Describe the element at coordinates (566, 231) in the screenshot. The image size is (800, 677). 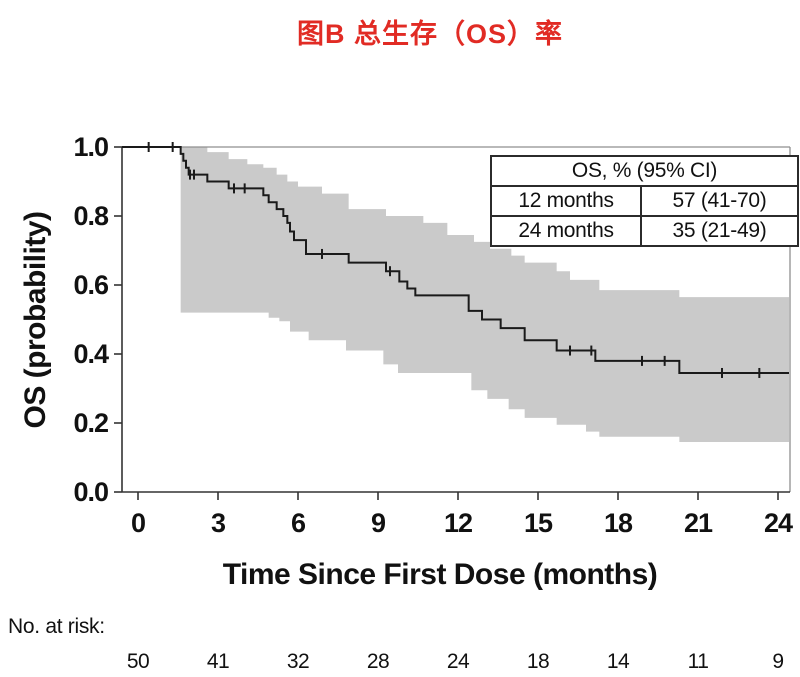
I see `inset-row-label: 24 months` at that location.